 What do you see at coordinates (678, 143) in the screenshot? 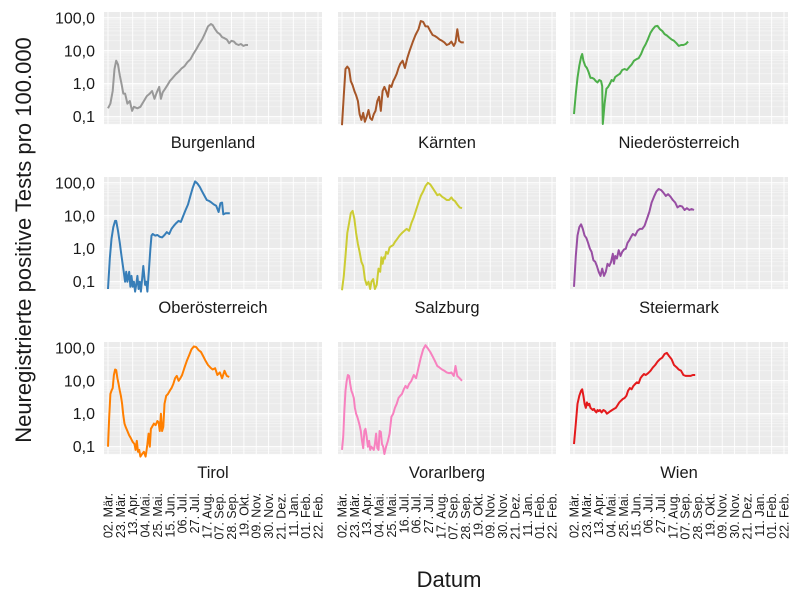
I see `facet-label: Niederösterreich` at bounding box center [678, 143].